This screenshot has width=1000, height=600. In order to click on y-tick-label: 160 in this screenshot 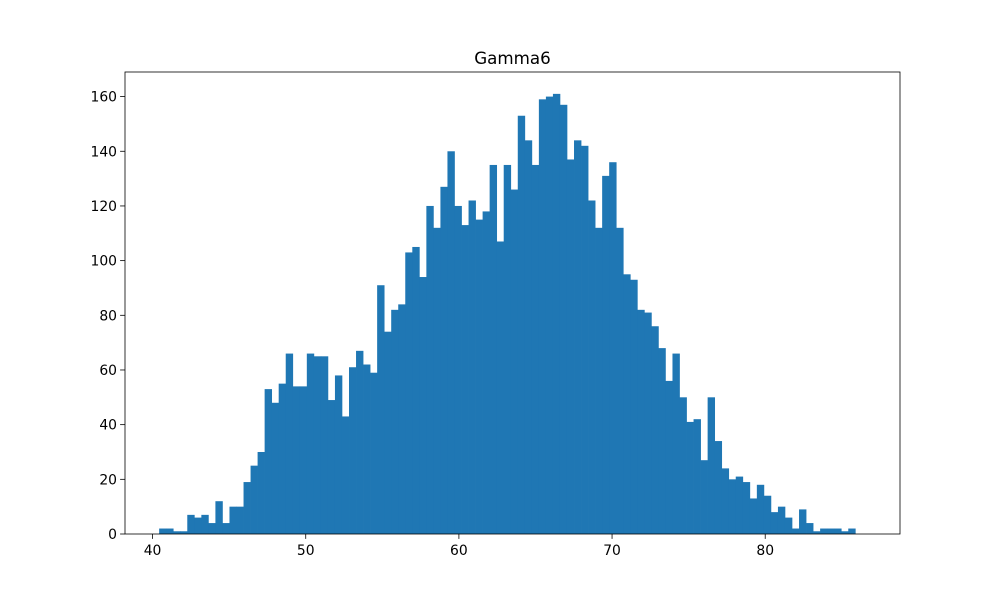, I will do `click(103, 98)`.